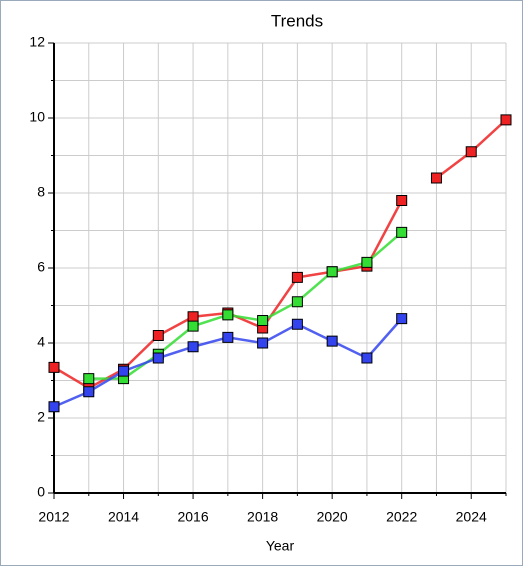  What do you see at coordinates (471, 517) in the screenshot?
I see `x-tick-label: 2024` at bounding box center [471, 517].